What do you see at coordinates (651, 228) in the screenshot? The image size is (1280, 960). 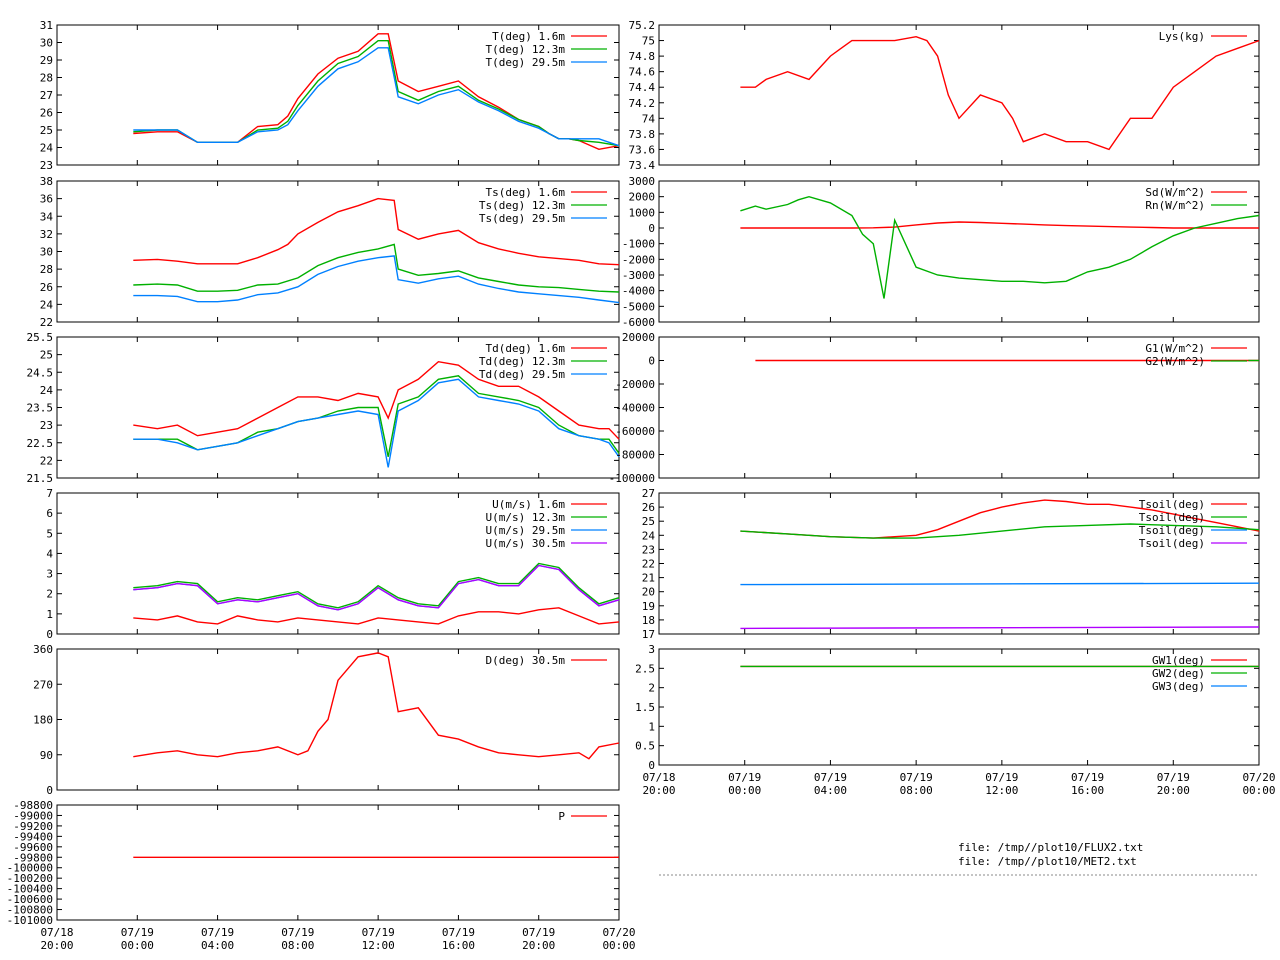 I see `y-tick-label-sd-6: 0` at bounding box center [651, 228].